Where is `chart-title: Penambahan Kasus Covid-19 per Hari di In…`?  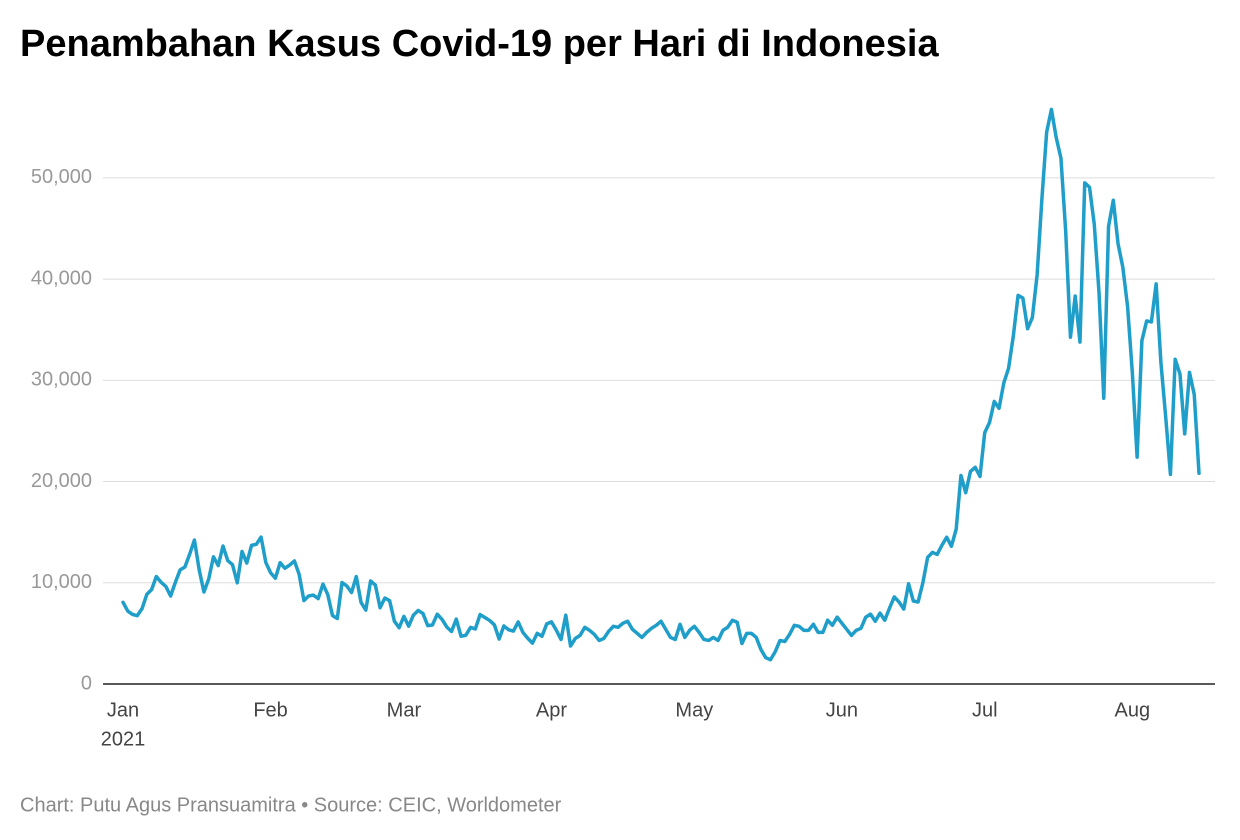 chart-title: Penambahan Kasus Covid-19 per Hari di In… is located at coordinates (479, 44).